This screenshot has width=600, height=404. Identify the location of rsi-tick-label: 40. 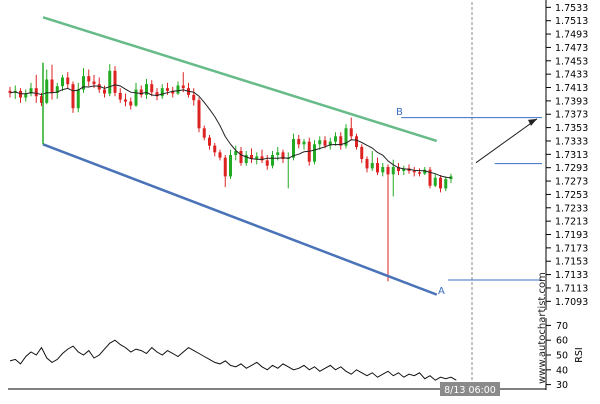
(562, 370).